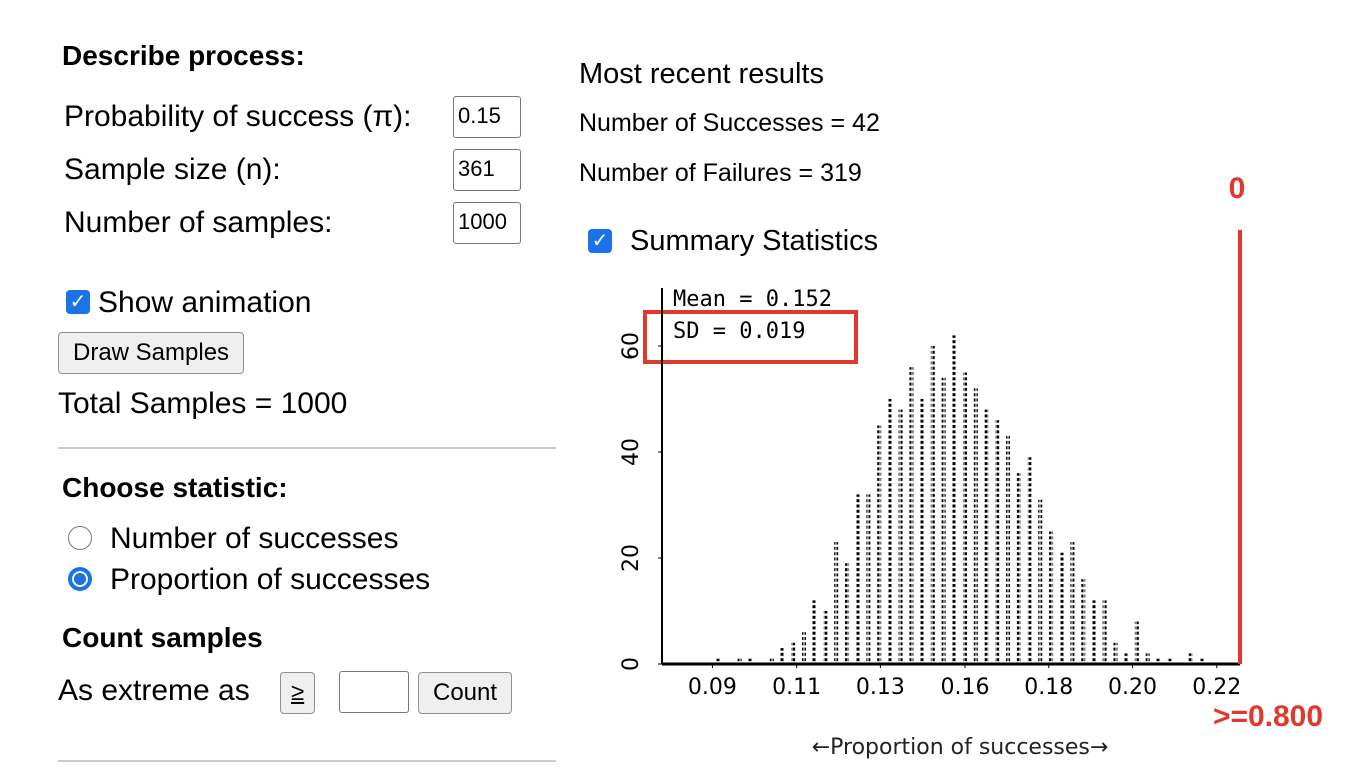 Image resolution: width=1346 pixels, height=784 pixels. Describe the element at coordinates (960, 747) in the screenshot. I see `x-axis-label: ←Proportion of successes→` at that location.